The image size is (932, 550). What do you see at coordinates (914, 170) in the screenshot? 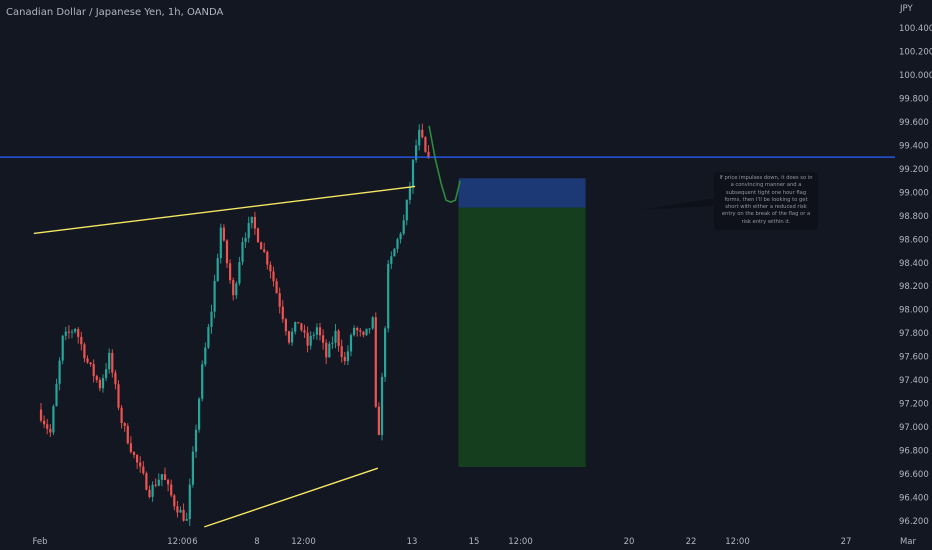
I see `y-tick-label: 99.200` at bounding box center [914, 170].